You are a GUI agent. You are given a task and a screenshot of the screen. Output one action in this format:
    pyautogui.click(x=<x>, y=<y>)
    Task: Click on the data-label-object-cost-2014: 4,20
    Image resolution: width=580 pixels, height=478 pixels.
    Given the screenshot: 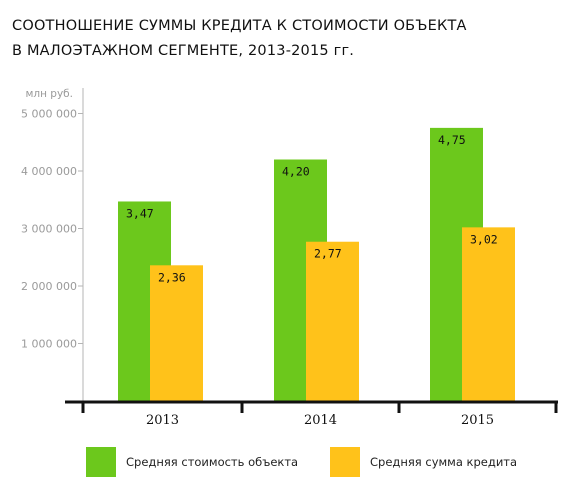 What is the action you would take?
    pyautogui.click(x=296, y=172)
    